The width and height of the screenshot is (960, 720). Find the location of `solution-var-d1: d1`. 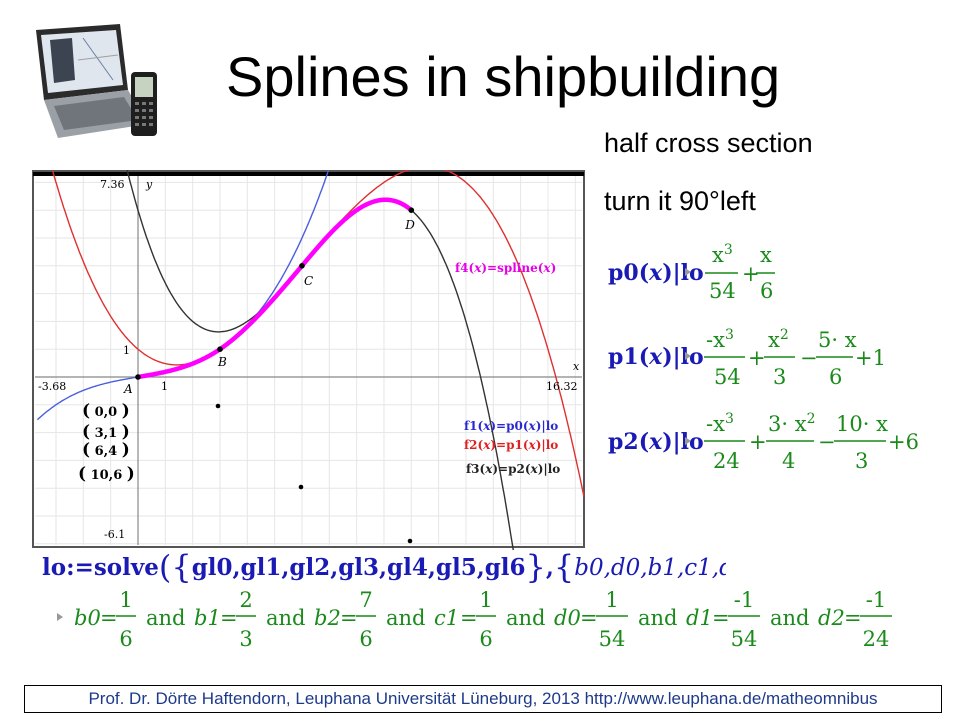

solution-var-d1: d1 is located at coordinates (699, 618).